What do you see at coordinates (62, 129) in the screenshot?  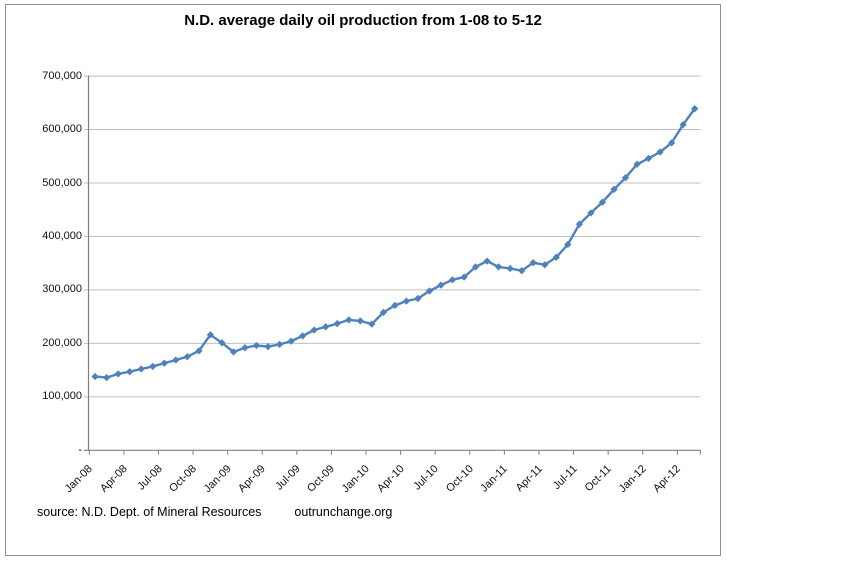 I see `y-tick-label: 600,000` at bounding box center [62, 129].